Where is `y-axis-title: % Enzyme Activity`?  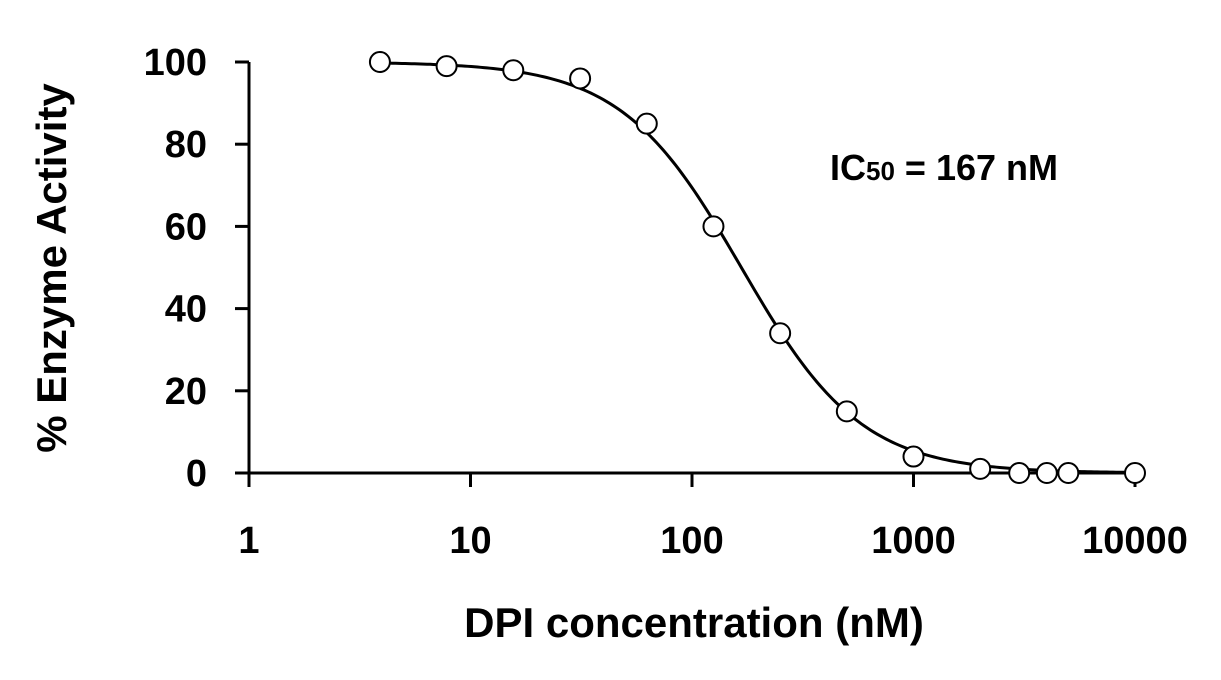
y-axis-title: % Enzyme Activity is located at coordinates (51, 268).